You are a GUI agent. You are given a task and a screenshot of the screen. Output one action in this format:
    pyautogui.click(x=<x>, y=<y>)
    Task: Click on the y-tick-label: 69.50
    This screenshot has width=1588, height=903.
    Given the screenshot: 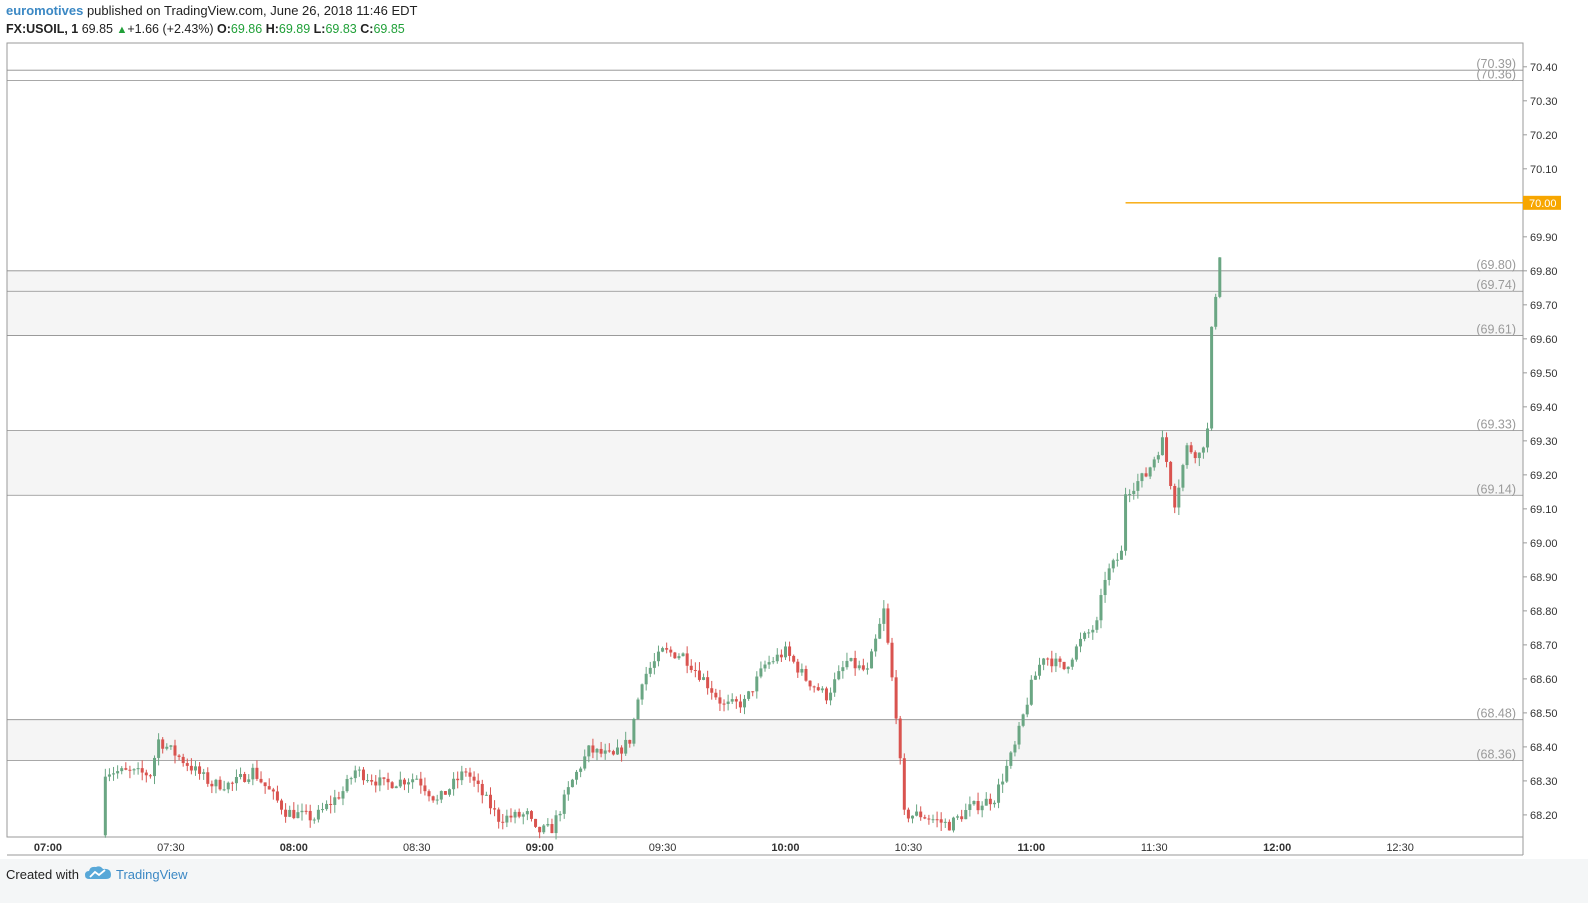 What is the action you would take?
    pyautogui.click(x=1544, y=374)
    